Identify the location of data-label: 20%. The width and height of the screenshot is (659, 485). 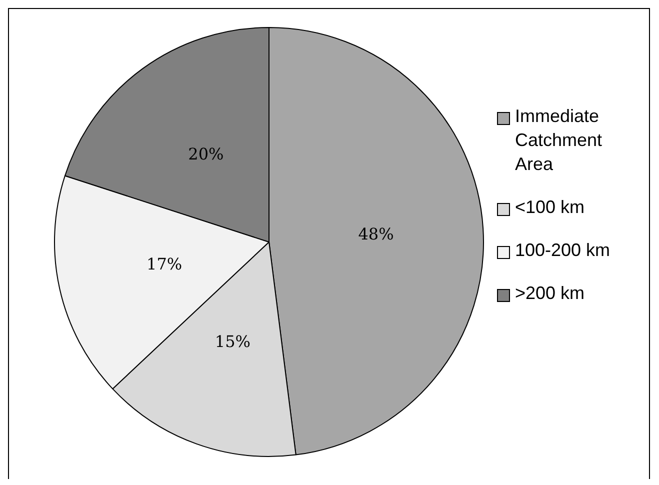
(206, 154).